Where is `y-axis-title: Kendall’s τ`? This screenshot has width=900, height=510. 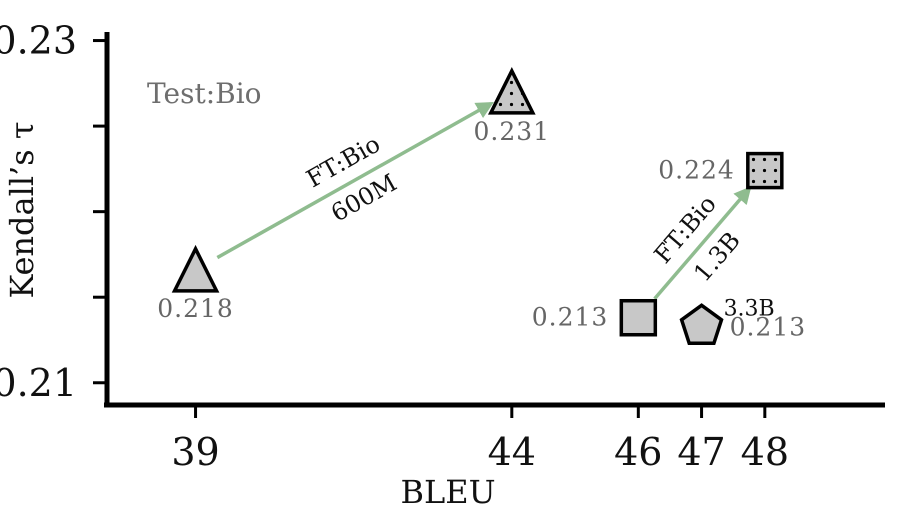
y-axis-title: Kendall’s τ is located at coordinates (22, 209).